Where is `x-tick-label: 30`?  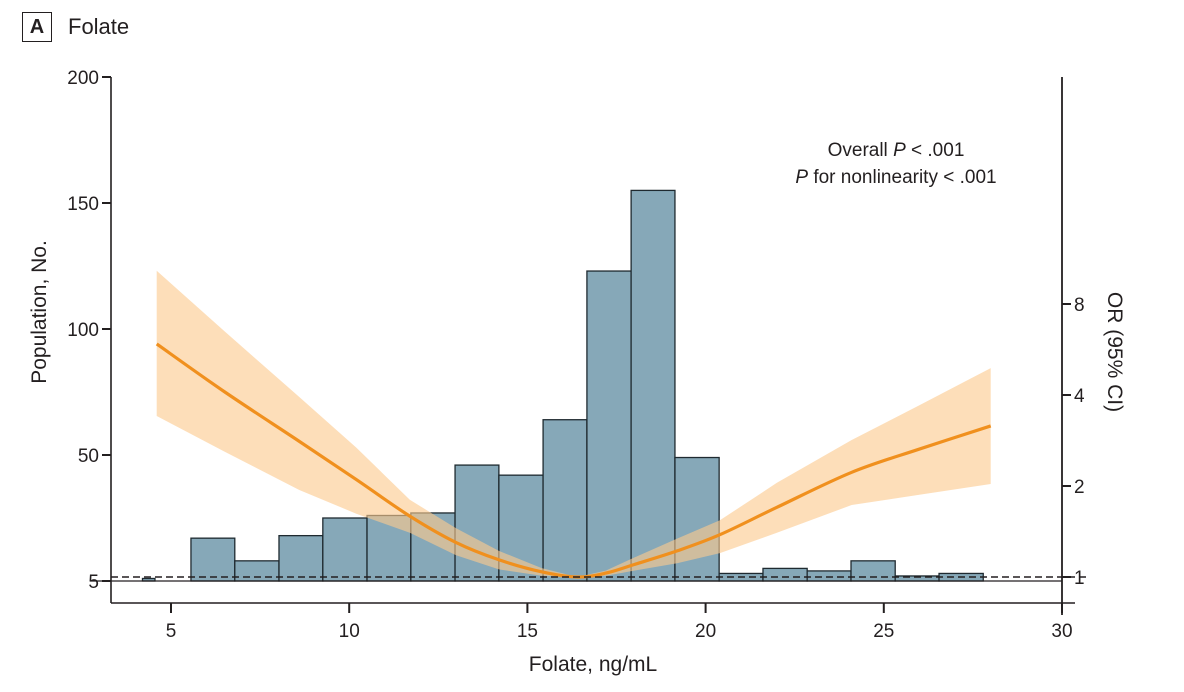 x-tick-label: 30 is located at coordinates (1061, 631).